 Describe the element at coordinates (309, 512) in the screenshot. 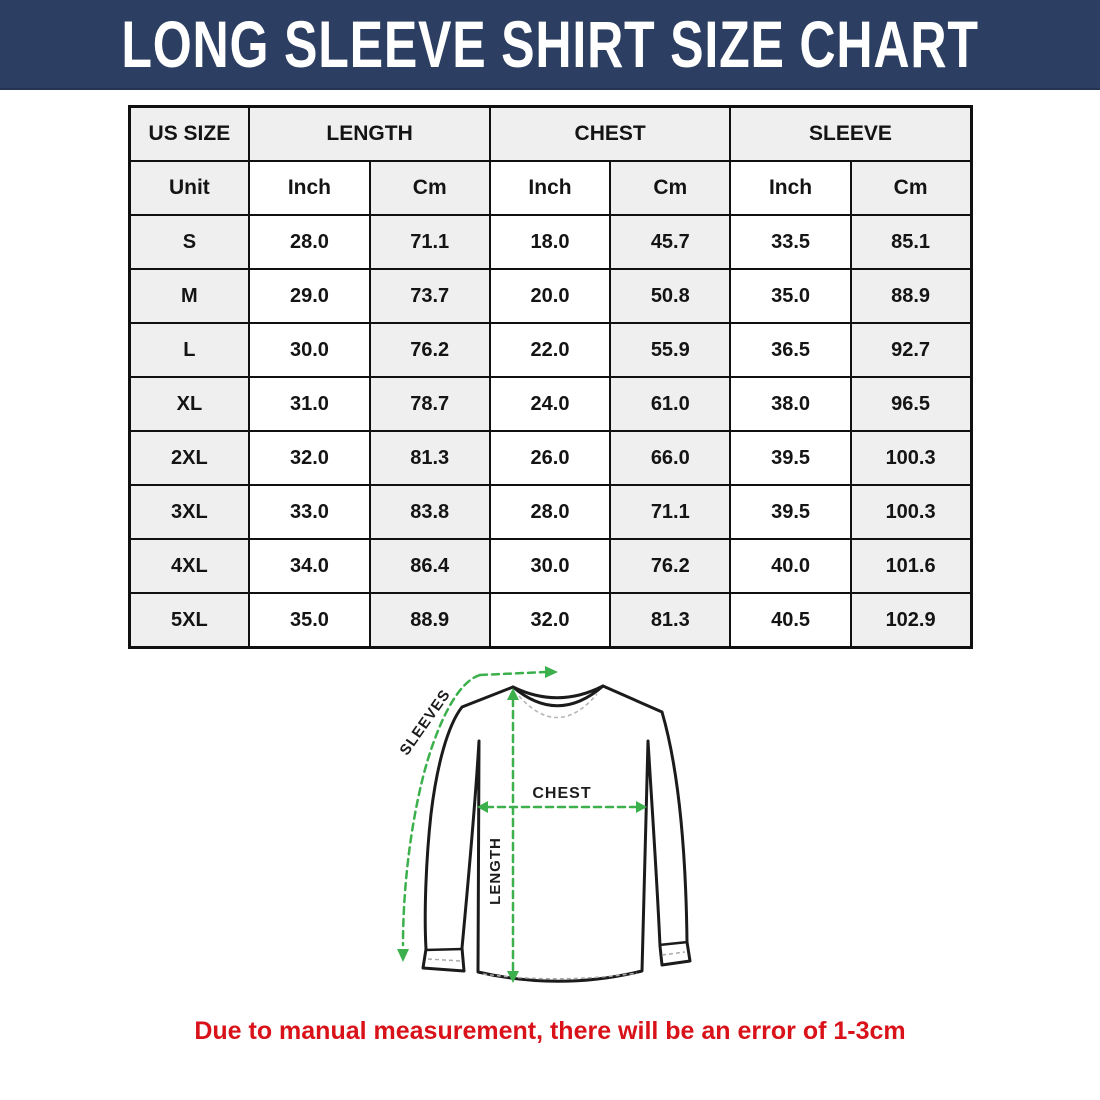

I see `value-cell: 33.0` at that location.